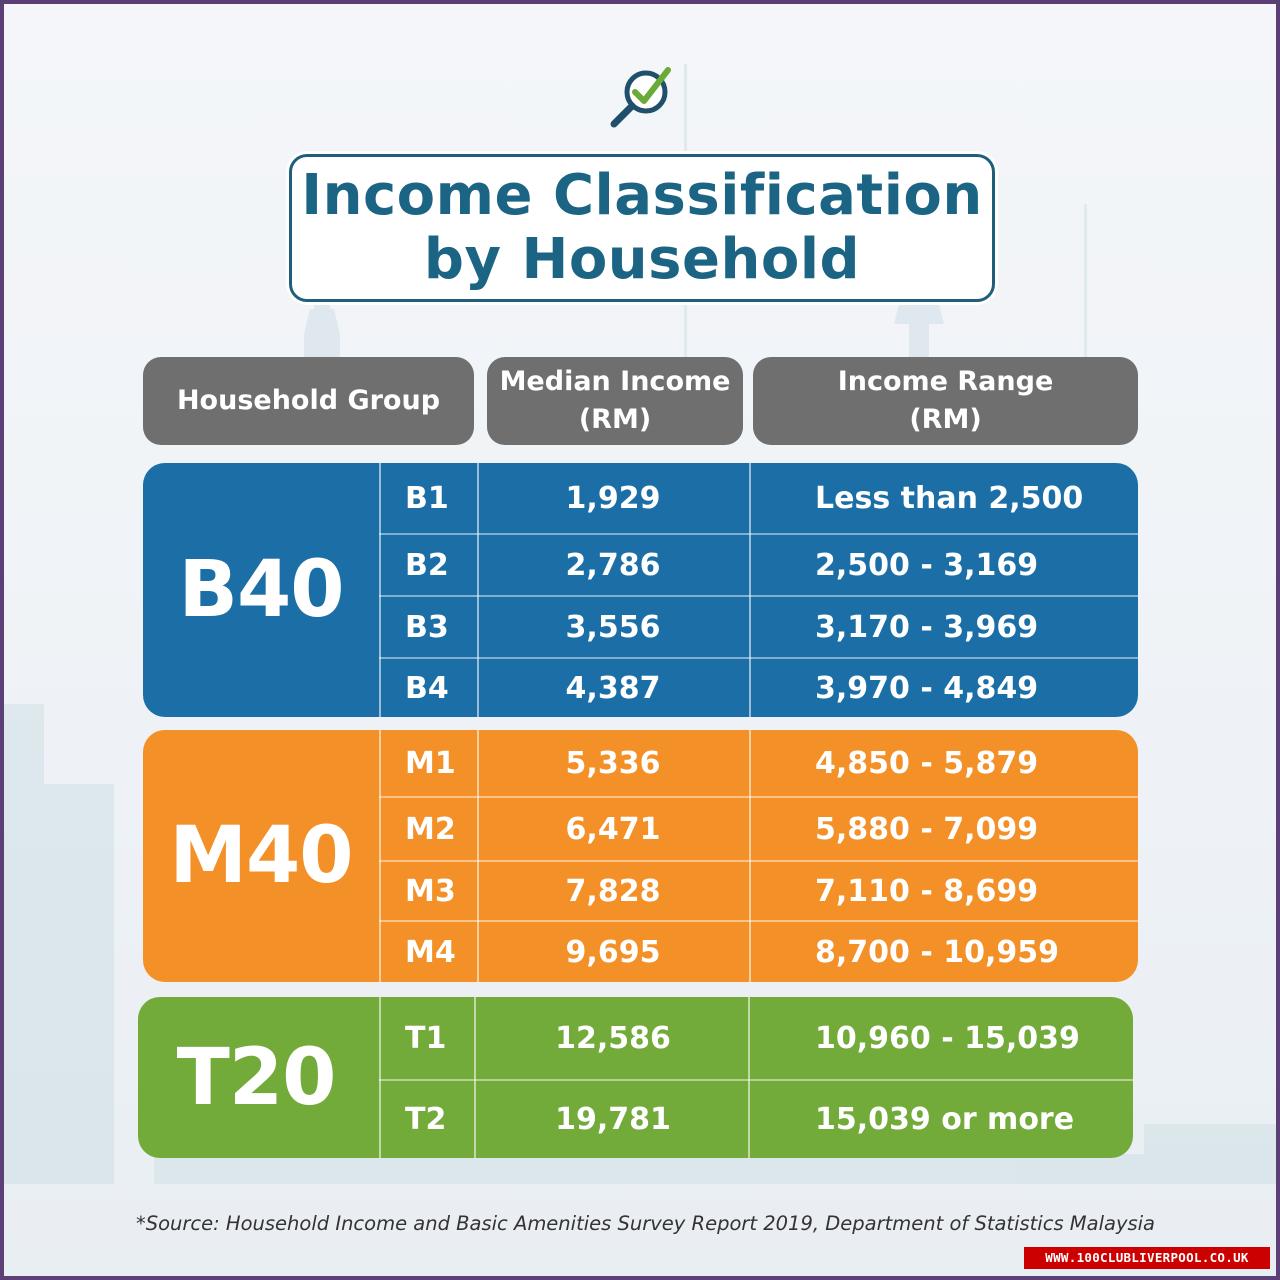 The width and height of the screenshot is (1280, 1280). Describe the element at coordinates (949, 498) in the screenshot. I see `range-cell: Less than 2,500` at that location.